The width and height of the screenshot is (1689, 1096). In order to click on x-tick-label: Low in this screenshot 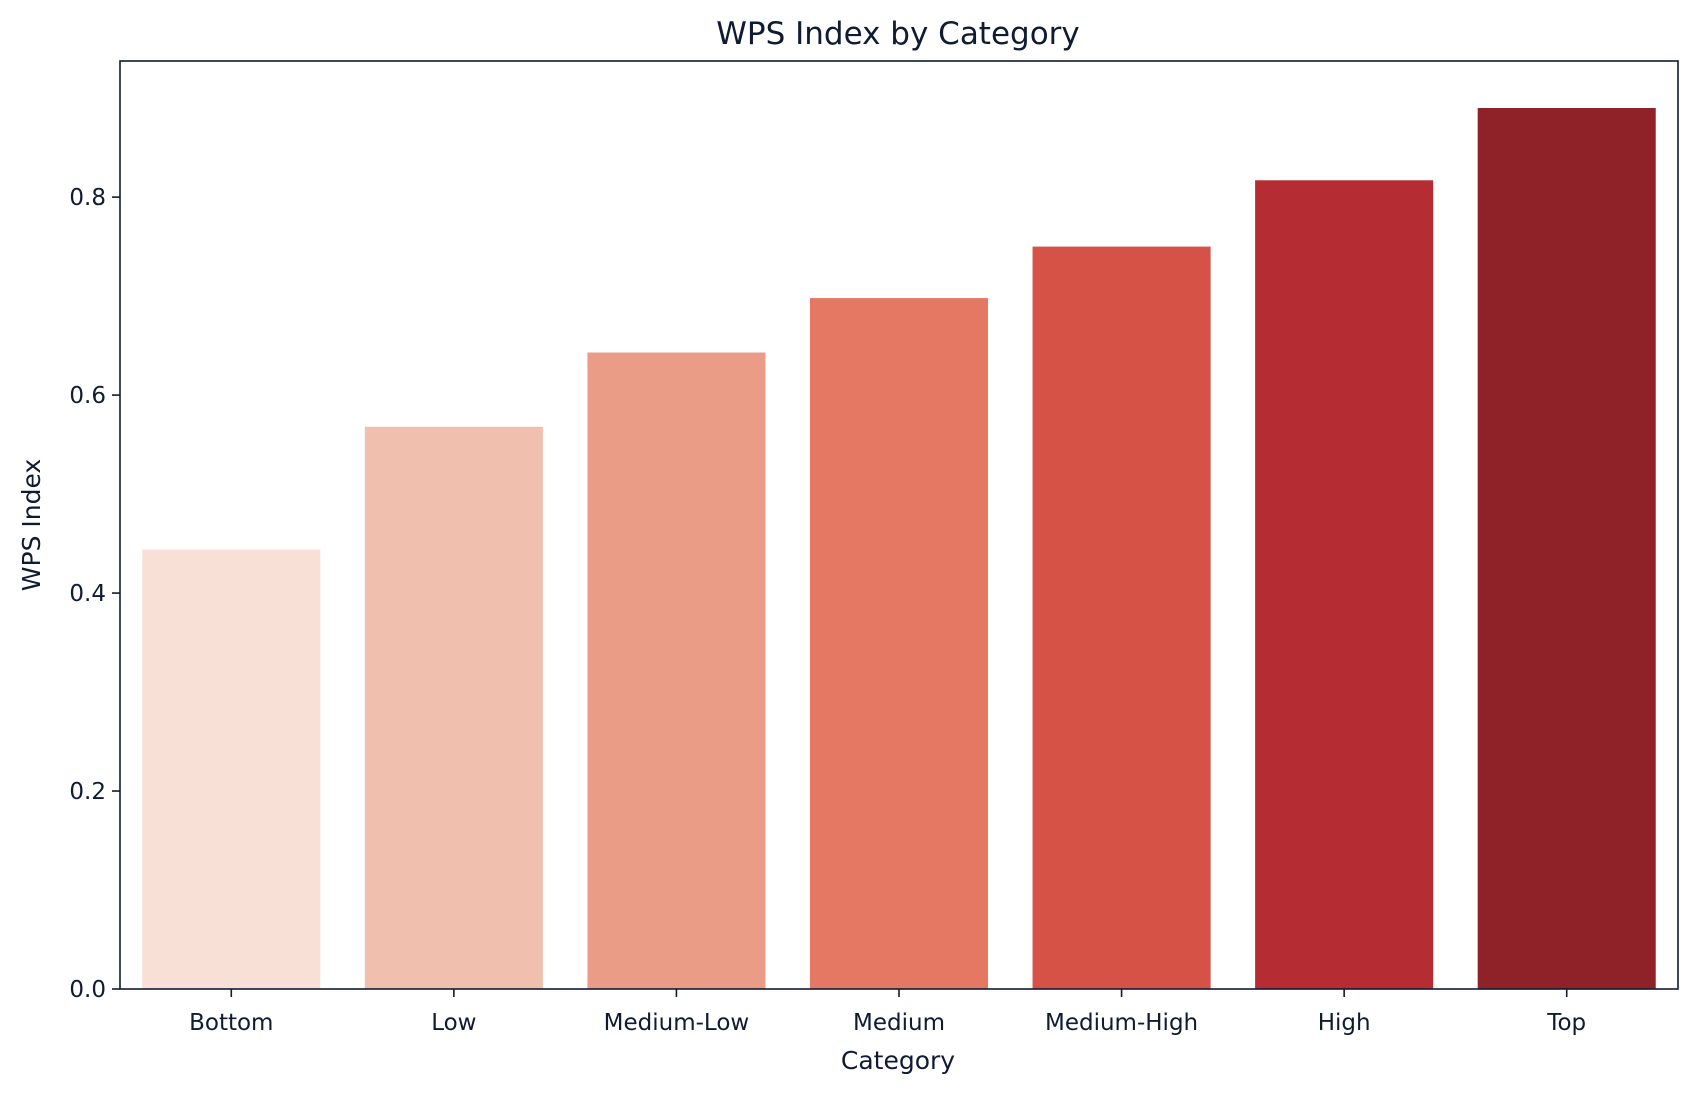, I will do `click(453, 1023)`.